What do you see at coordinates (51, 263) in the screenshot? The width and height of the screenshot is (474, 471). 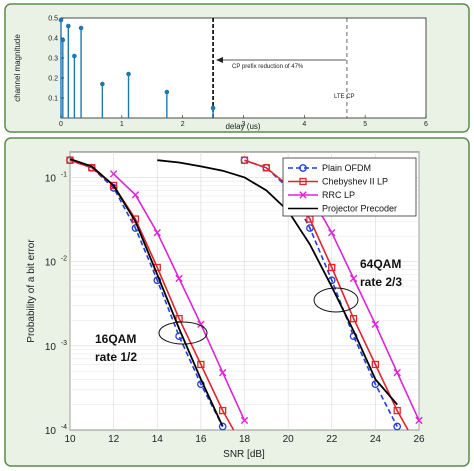 I see `ber-y-tick-label-1: 10` at bounding box center [51, 263].